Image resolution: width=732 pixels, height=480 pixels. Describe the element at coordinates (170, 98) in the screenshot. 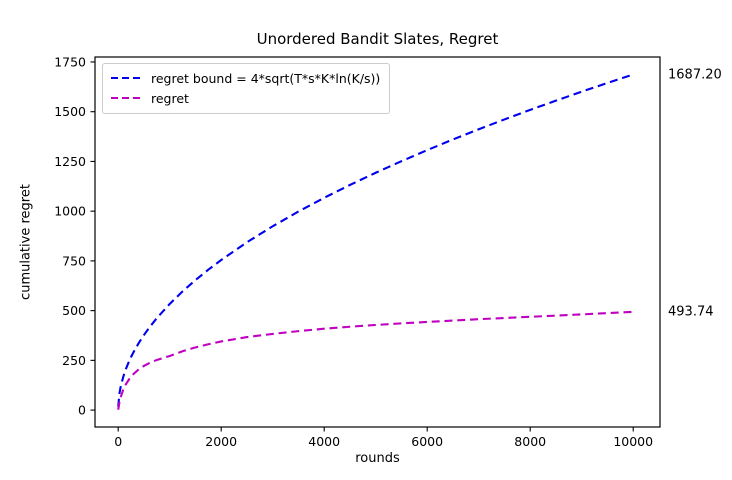

I see `legend-label-regret: regret` at that location.